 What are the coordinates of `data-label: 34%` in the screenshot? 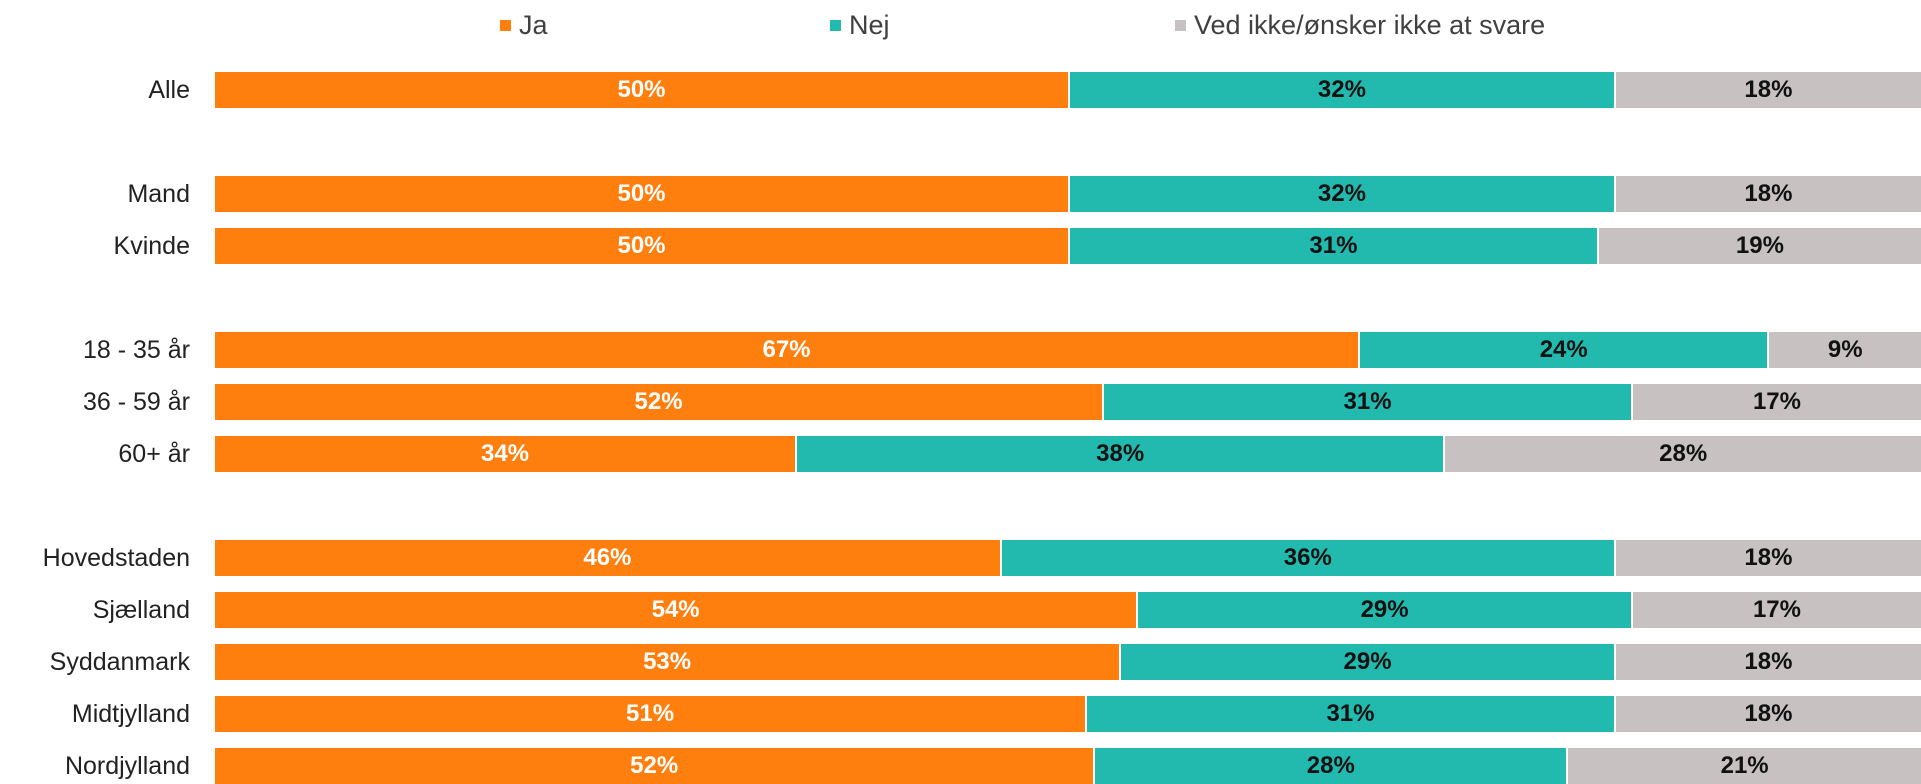 It's located at (505, 453).